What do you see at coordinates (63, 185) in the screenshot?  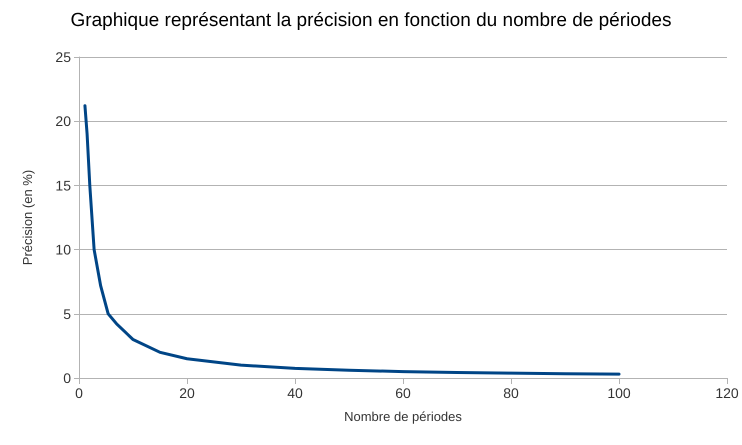 I see `y-tick-label: 15` at bounding box center [63, 185].